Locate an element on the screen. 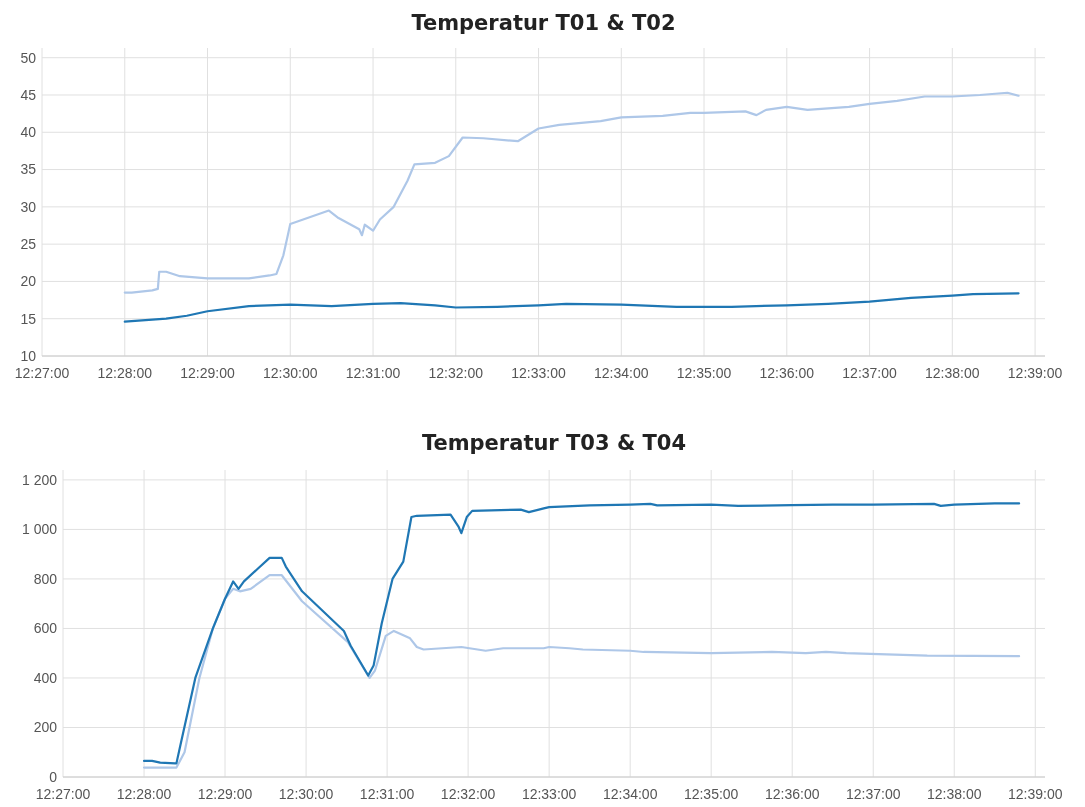  y-tick-label: 25 is located at coordinates (28, 244).